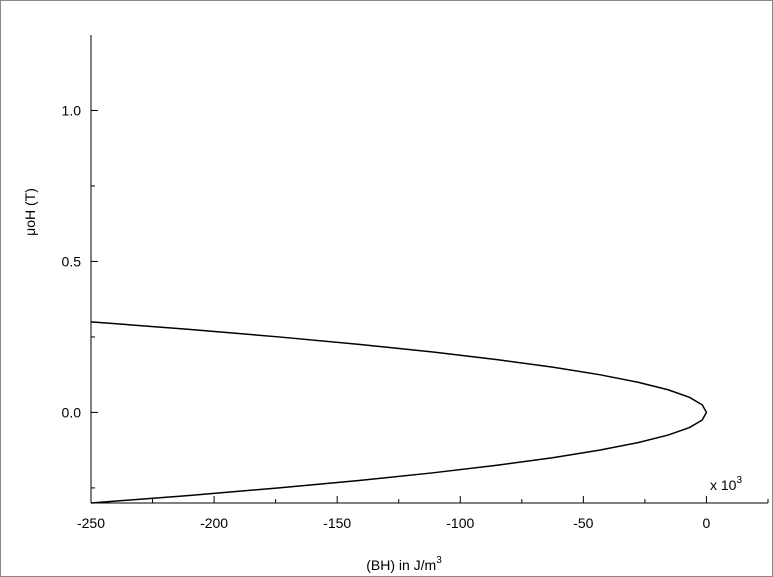 The width and height of the screenshot is (773, 577). I want to click on y-tick-label: 0.5, so click(72, 261).